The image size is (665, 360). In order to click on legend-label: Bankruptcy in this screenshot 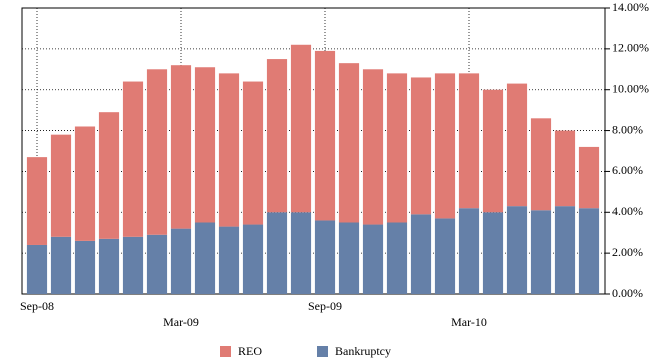, I will do `click(363, 351)`.